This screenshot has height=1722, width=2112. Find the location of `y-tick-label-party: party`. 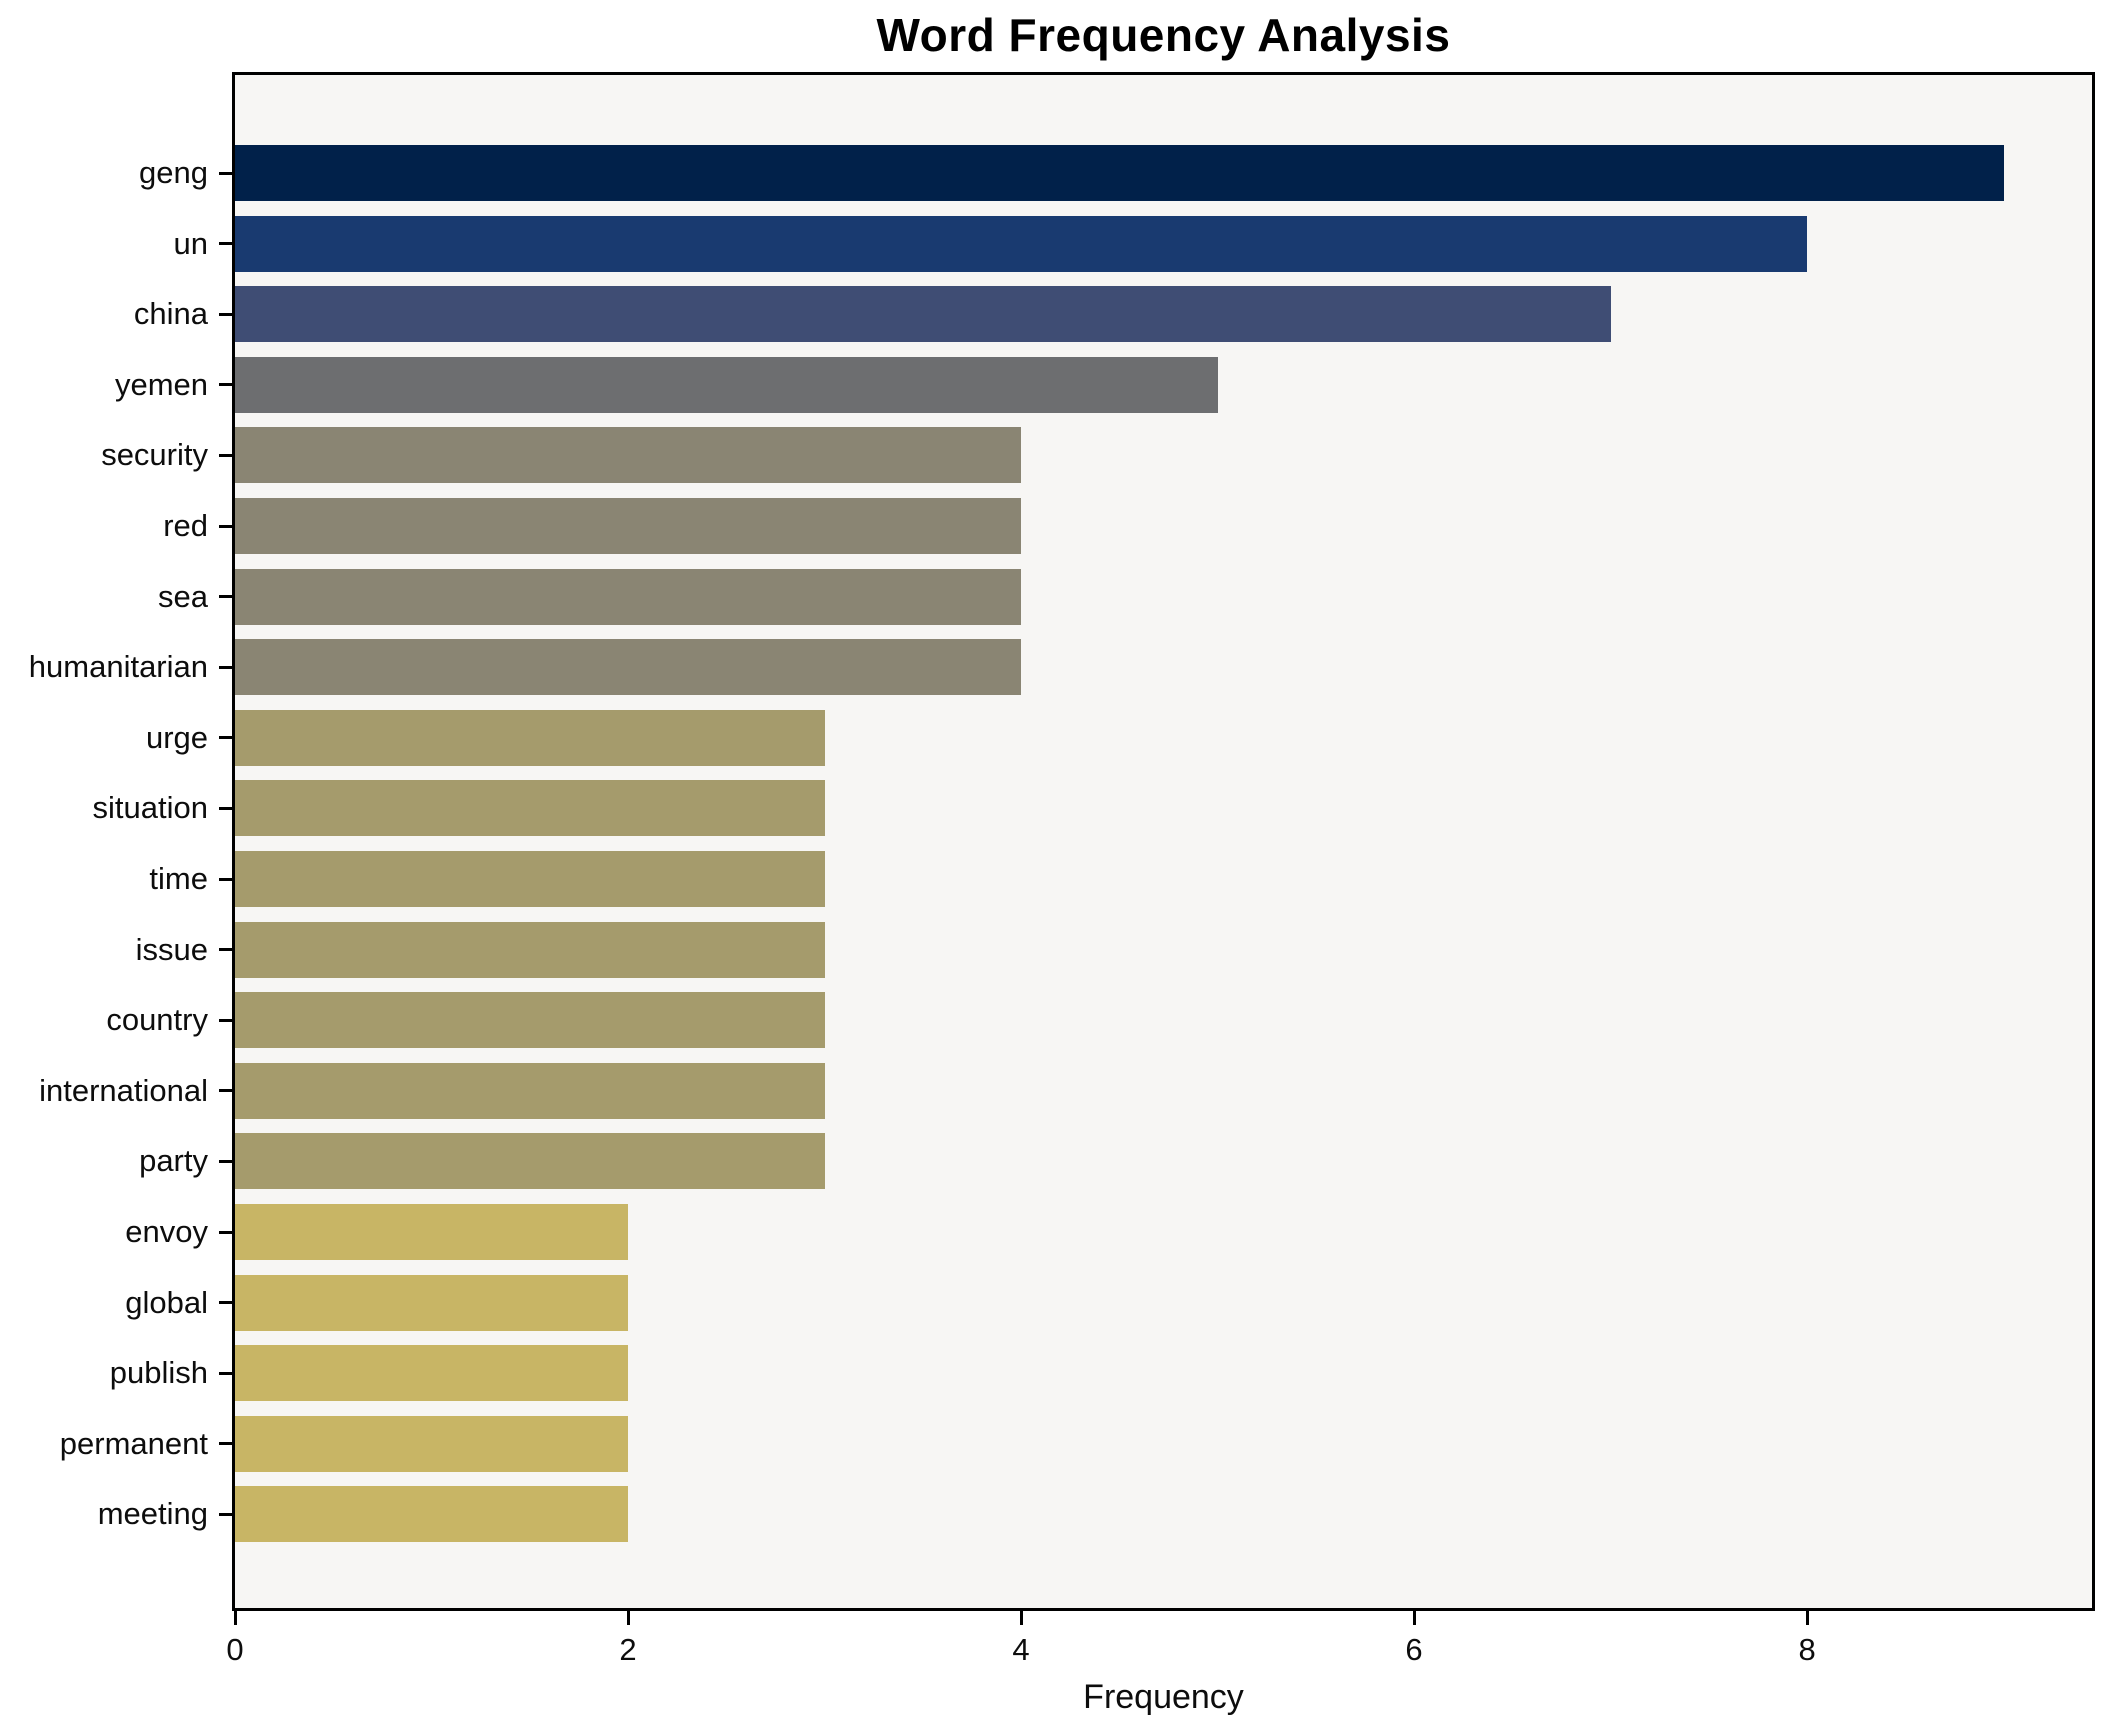

y-tick-label-party: party is located at coordinates (173, 1161).